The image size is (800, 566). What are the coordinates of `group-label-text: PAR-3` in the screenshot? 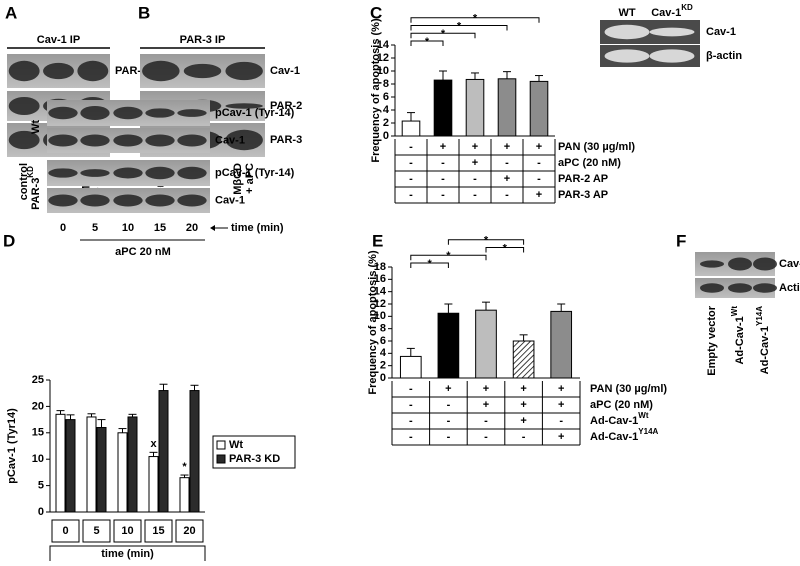 It's located at (36, 194).